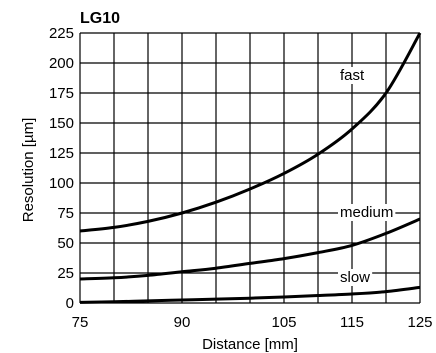  What do you see at coordinates (28, 170) in the screenshot?
I see `y-axis-label: Resolution [µm]` at bounding box center [28, 170].